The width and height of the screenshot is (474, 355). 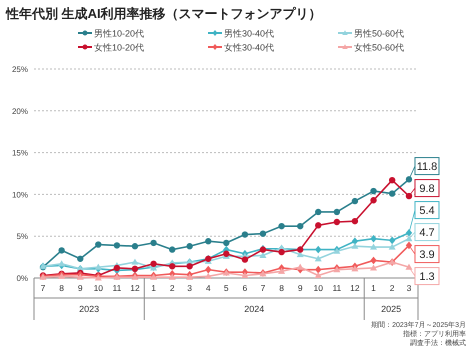 I want to click on chart-title: 性年代別 生成AI利用率推移（スマートフォンアプリ）, so click(x=163, y=13).